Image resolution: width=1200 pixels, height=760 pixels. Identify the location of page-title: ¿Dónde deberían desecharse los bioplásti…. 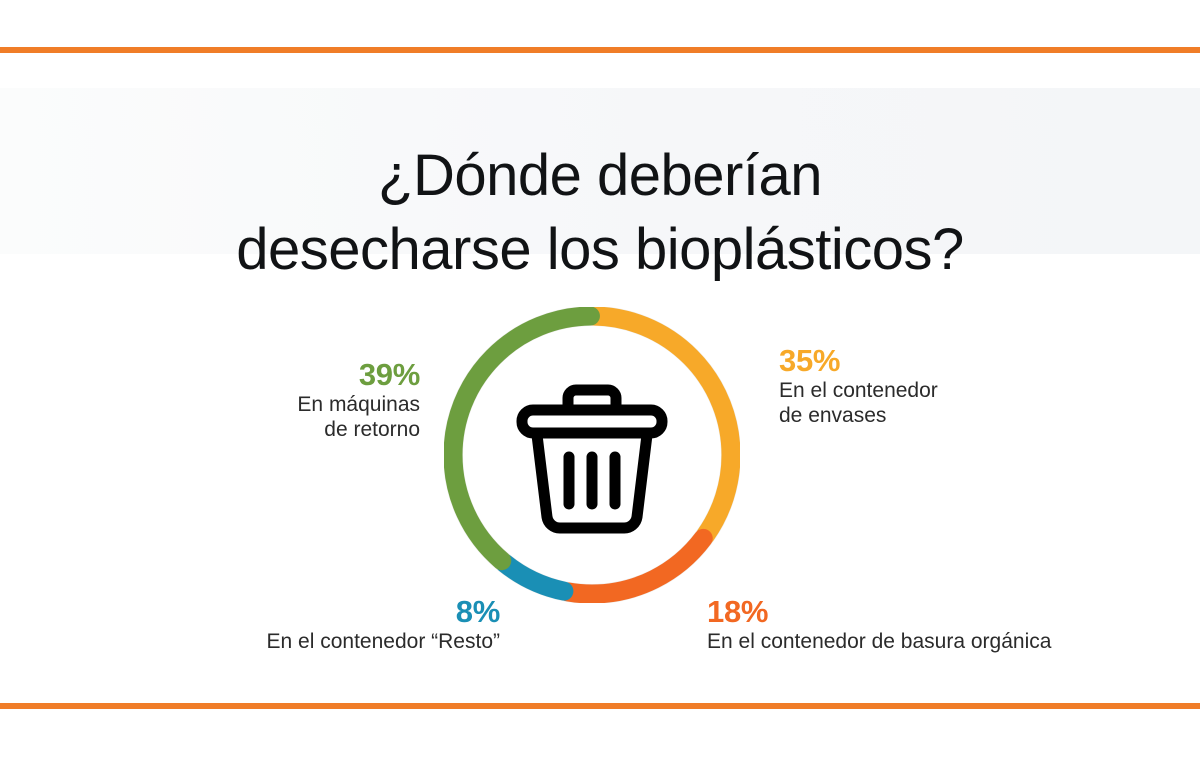
(600, 212).